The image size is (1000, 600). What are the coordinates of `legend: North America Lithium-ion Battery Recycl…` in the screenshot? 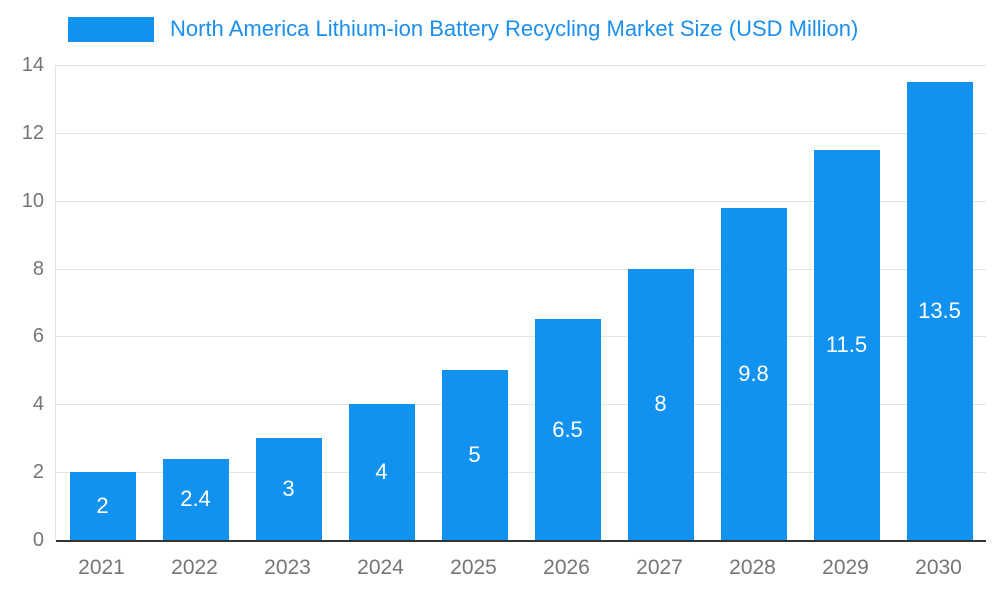 It's located at (463, 29).